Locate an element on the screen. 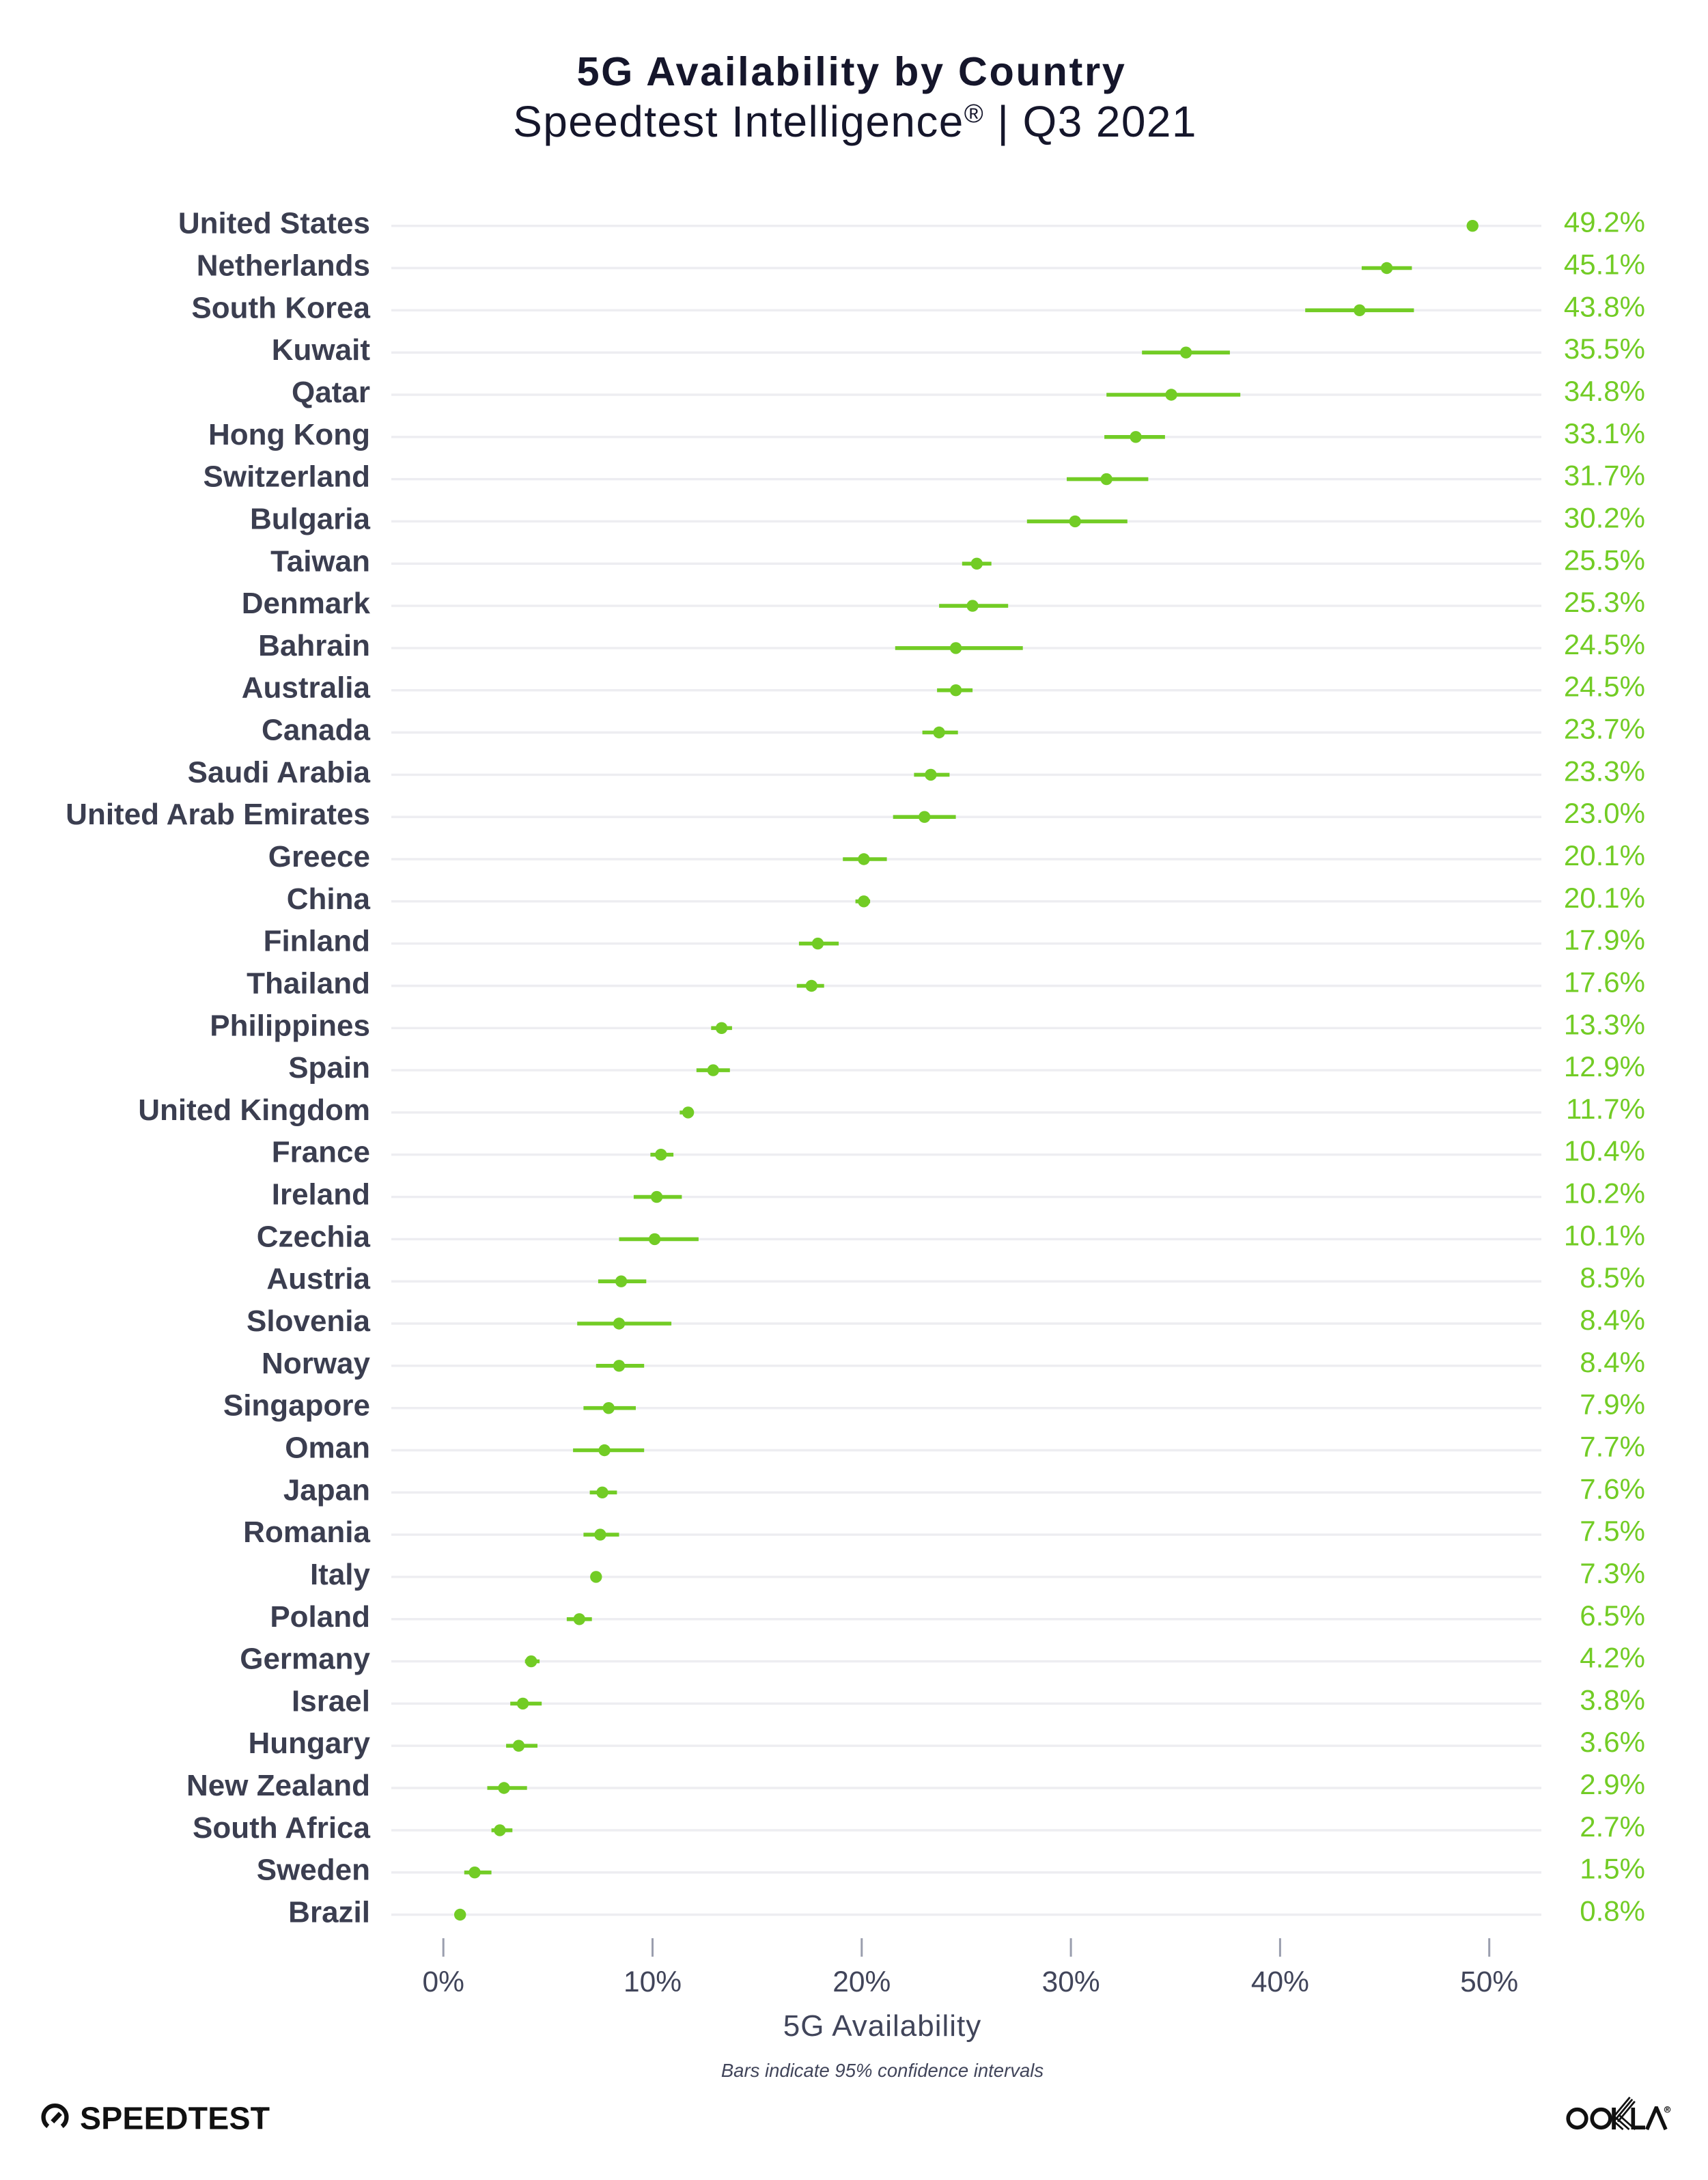  svg-text: 10% is located at coordinates (653, 1982).